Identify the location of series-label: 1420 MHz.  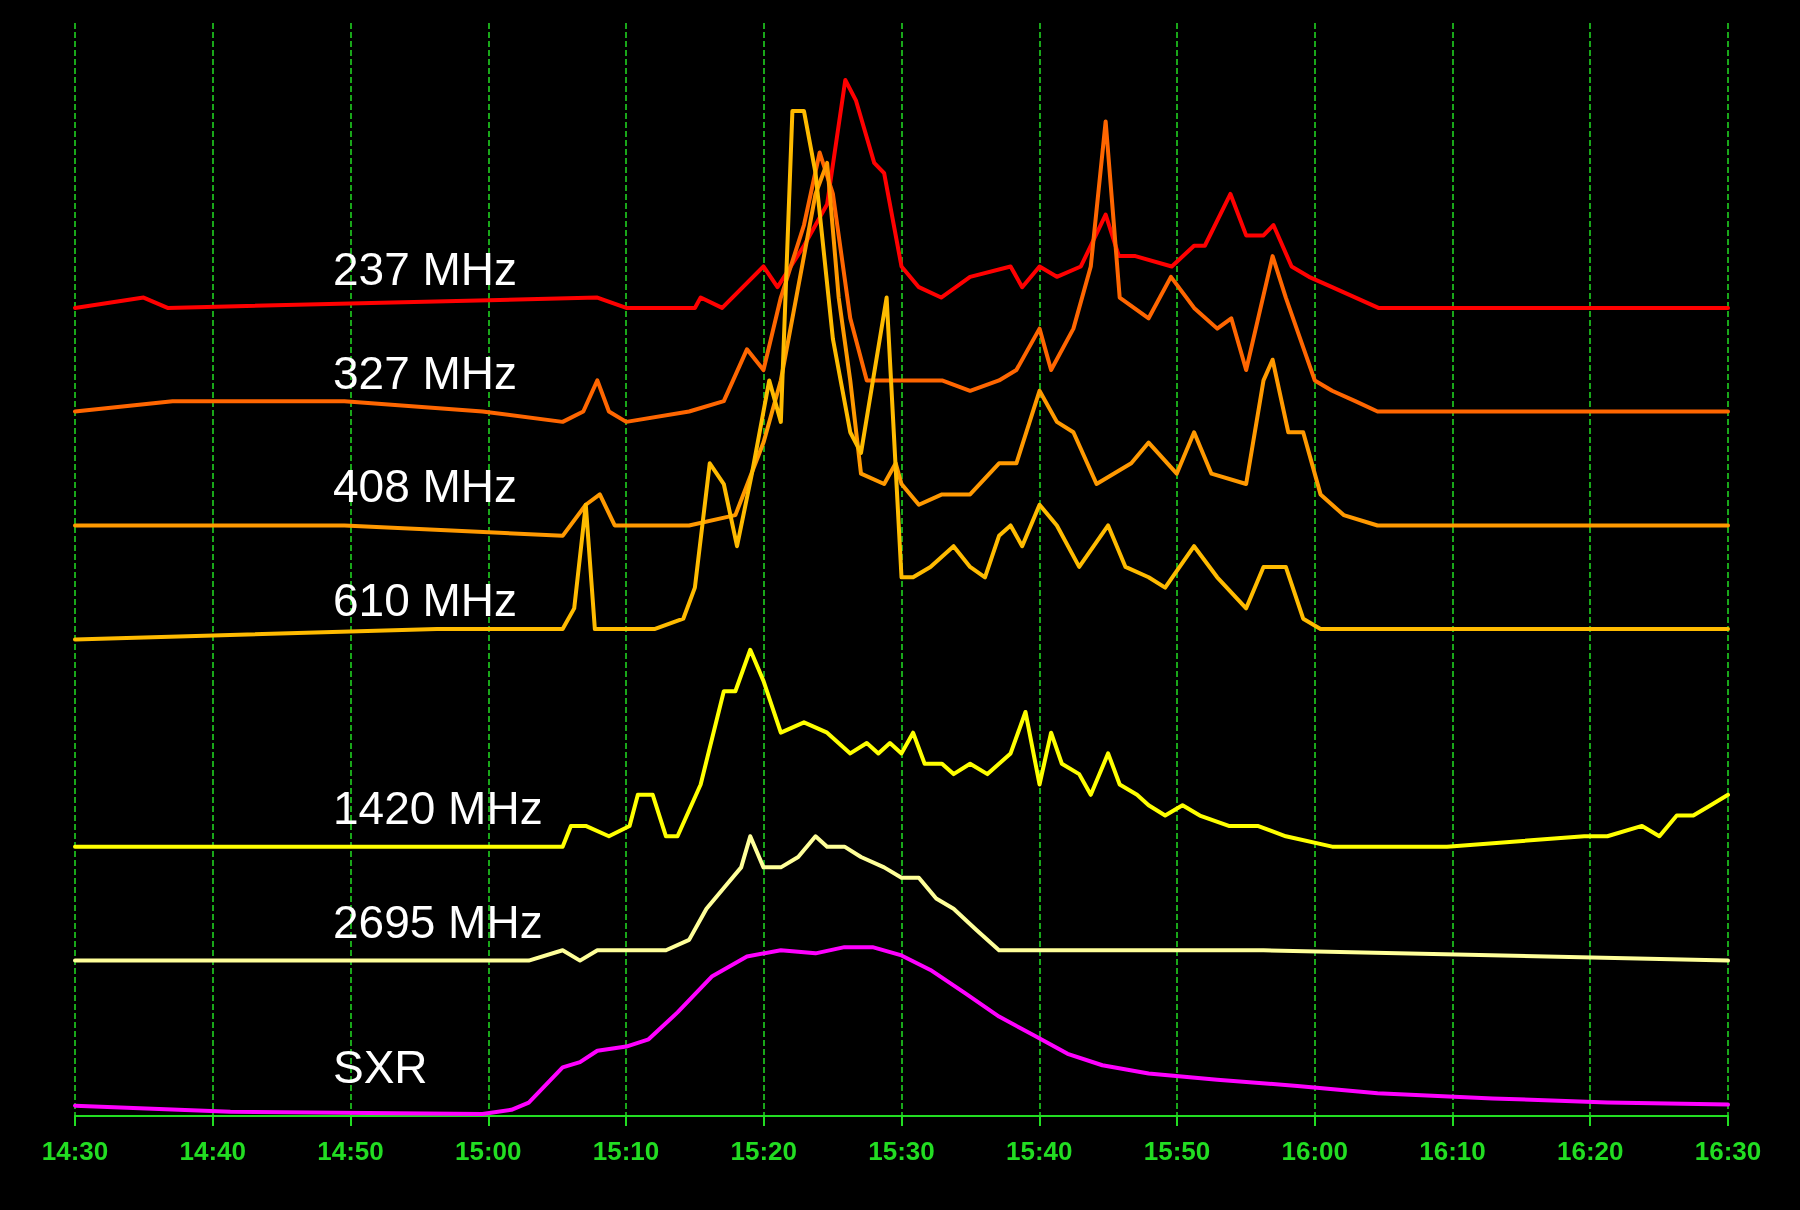
(437, 807).